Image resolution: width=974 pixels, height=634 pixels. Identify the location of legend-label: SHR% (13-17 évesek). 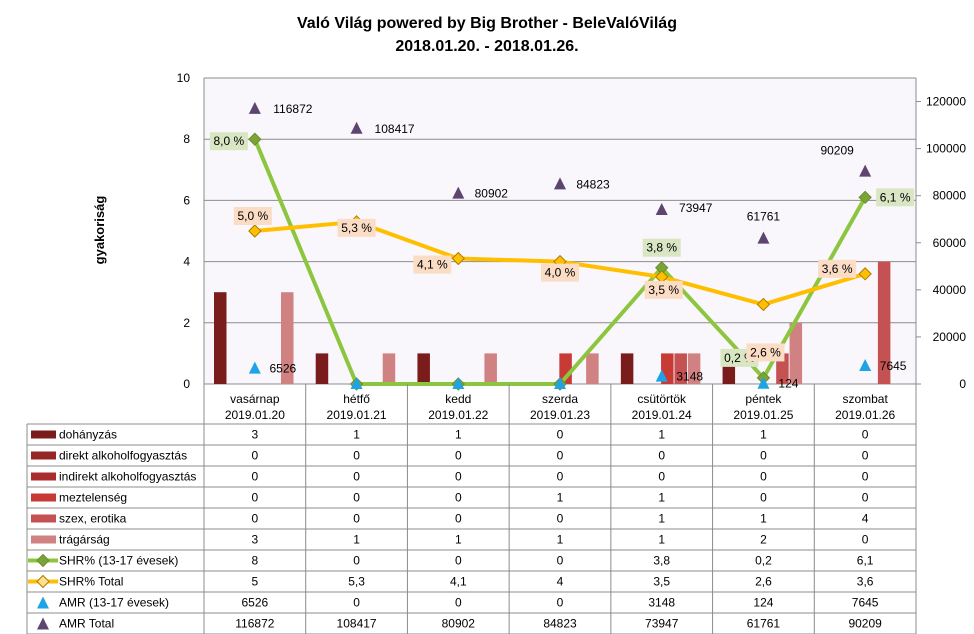
(118, 561).